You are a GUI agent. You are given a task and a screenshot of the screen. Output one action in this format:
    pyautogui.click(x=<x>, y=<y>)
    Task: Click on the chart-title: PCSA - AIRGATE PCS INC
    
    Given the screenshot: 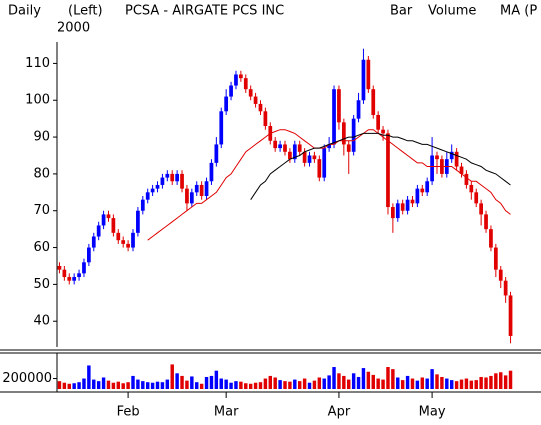 What is the action you would take?
    pyautogui.click(x=204, y=11)
    